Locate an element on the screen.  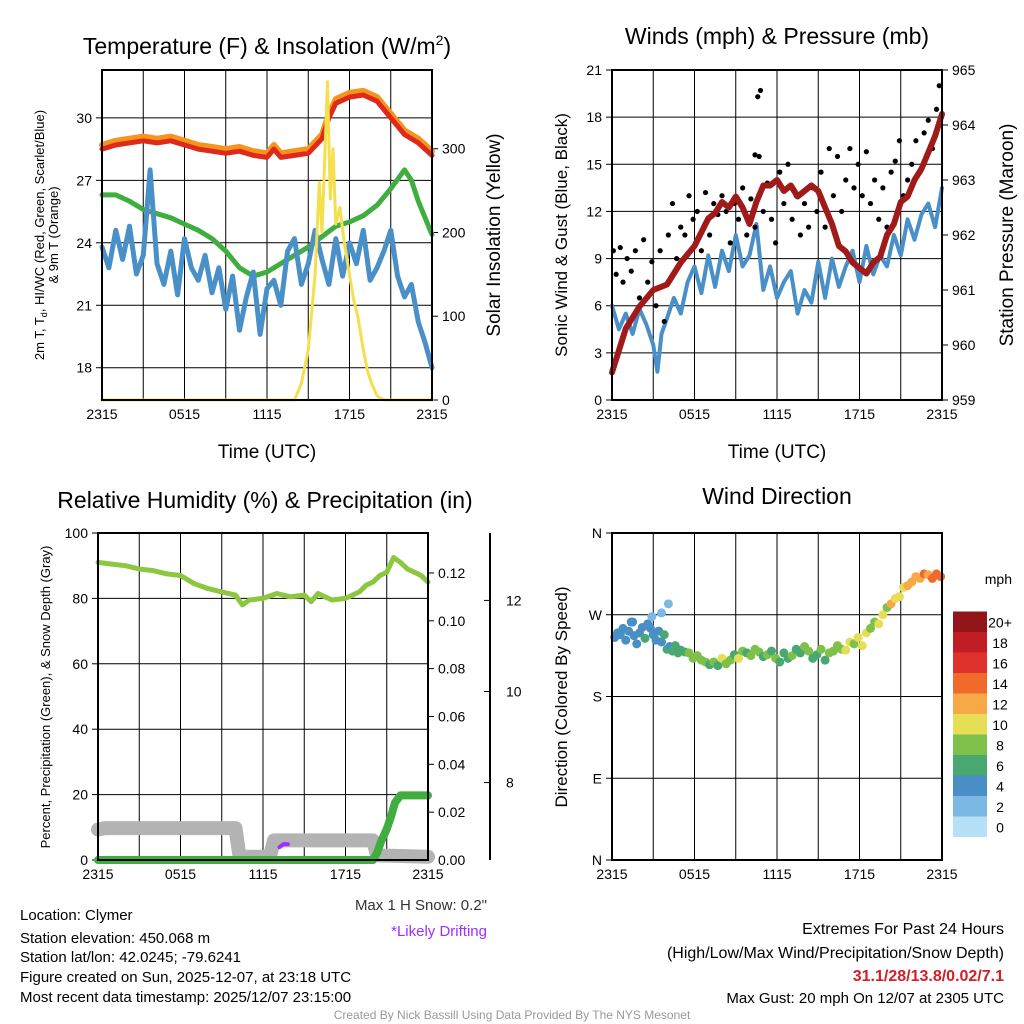
elevation-text: Station elevation: 450.068 m is located at coordinates (115, 938).